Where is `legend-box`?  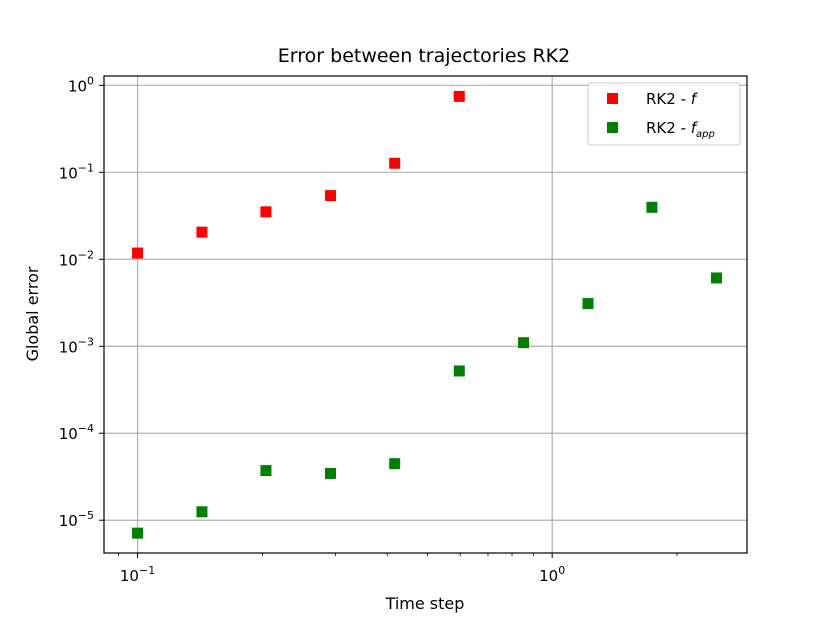 legend-box is located at coordinates (664, 114).